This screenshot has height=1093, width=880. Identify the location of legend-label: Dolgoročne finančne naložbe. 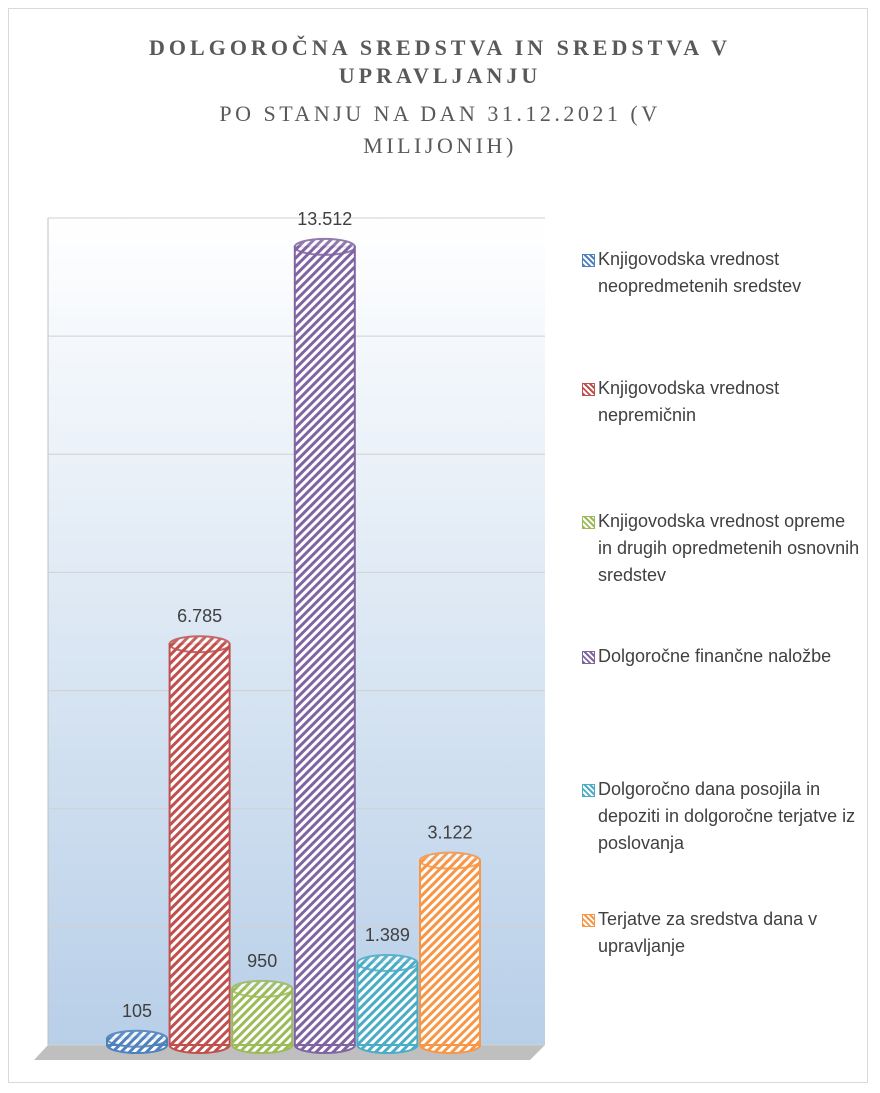
(715, 656).